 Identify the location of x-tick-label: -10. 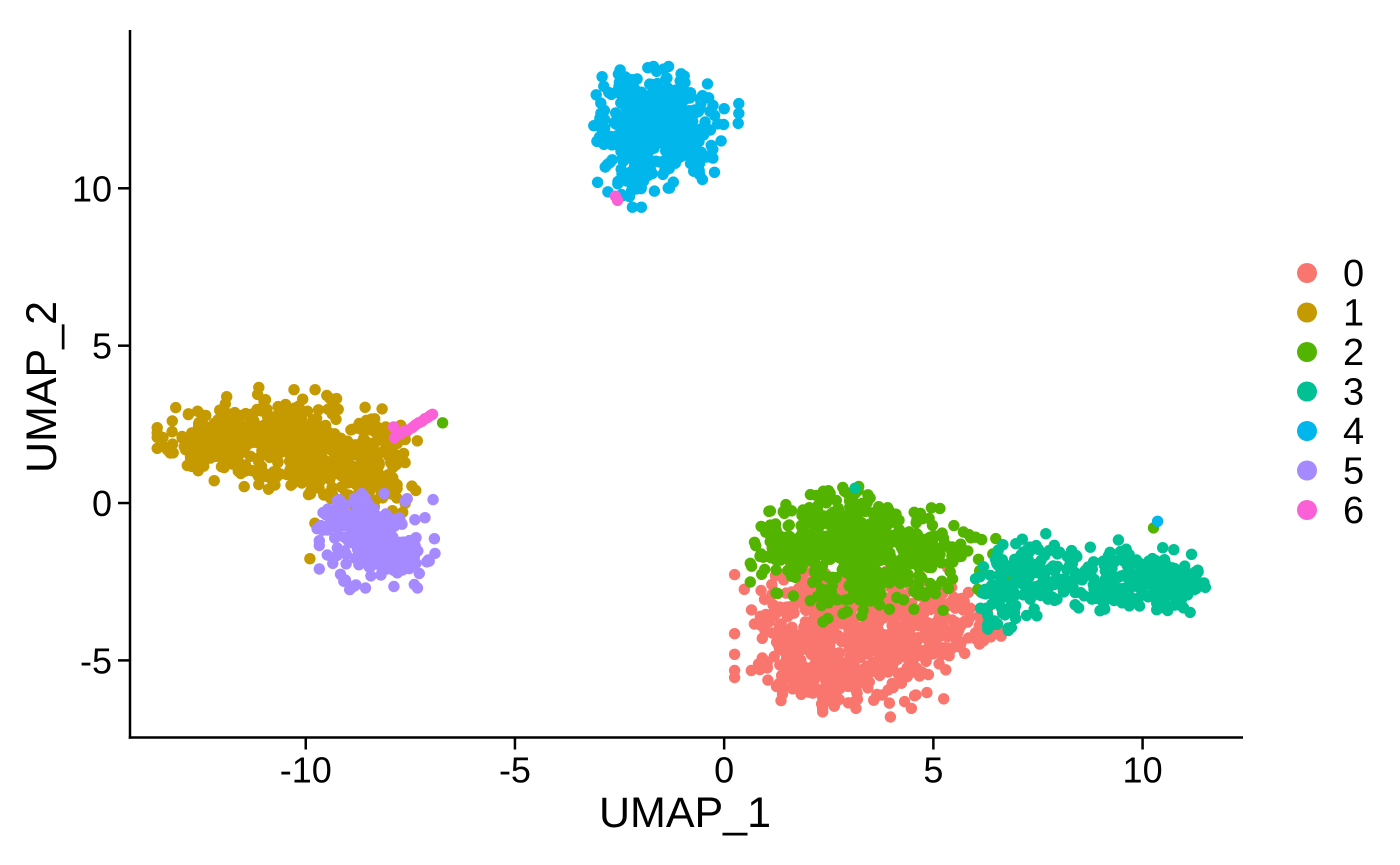
(306, 770).